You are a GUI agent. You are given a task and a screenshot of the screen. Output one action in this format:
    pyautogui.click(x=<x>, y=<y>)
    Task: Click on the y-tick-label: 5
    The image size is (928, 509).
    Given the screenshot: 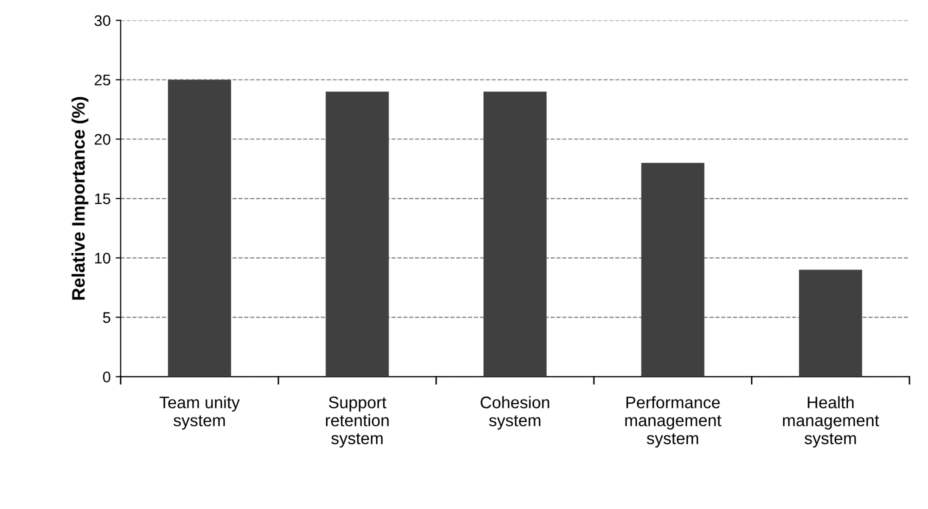 What is the action you would take?
    pyautogui.click(x=106, y=317)
    